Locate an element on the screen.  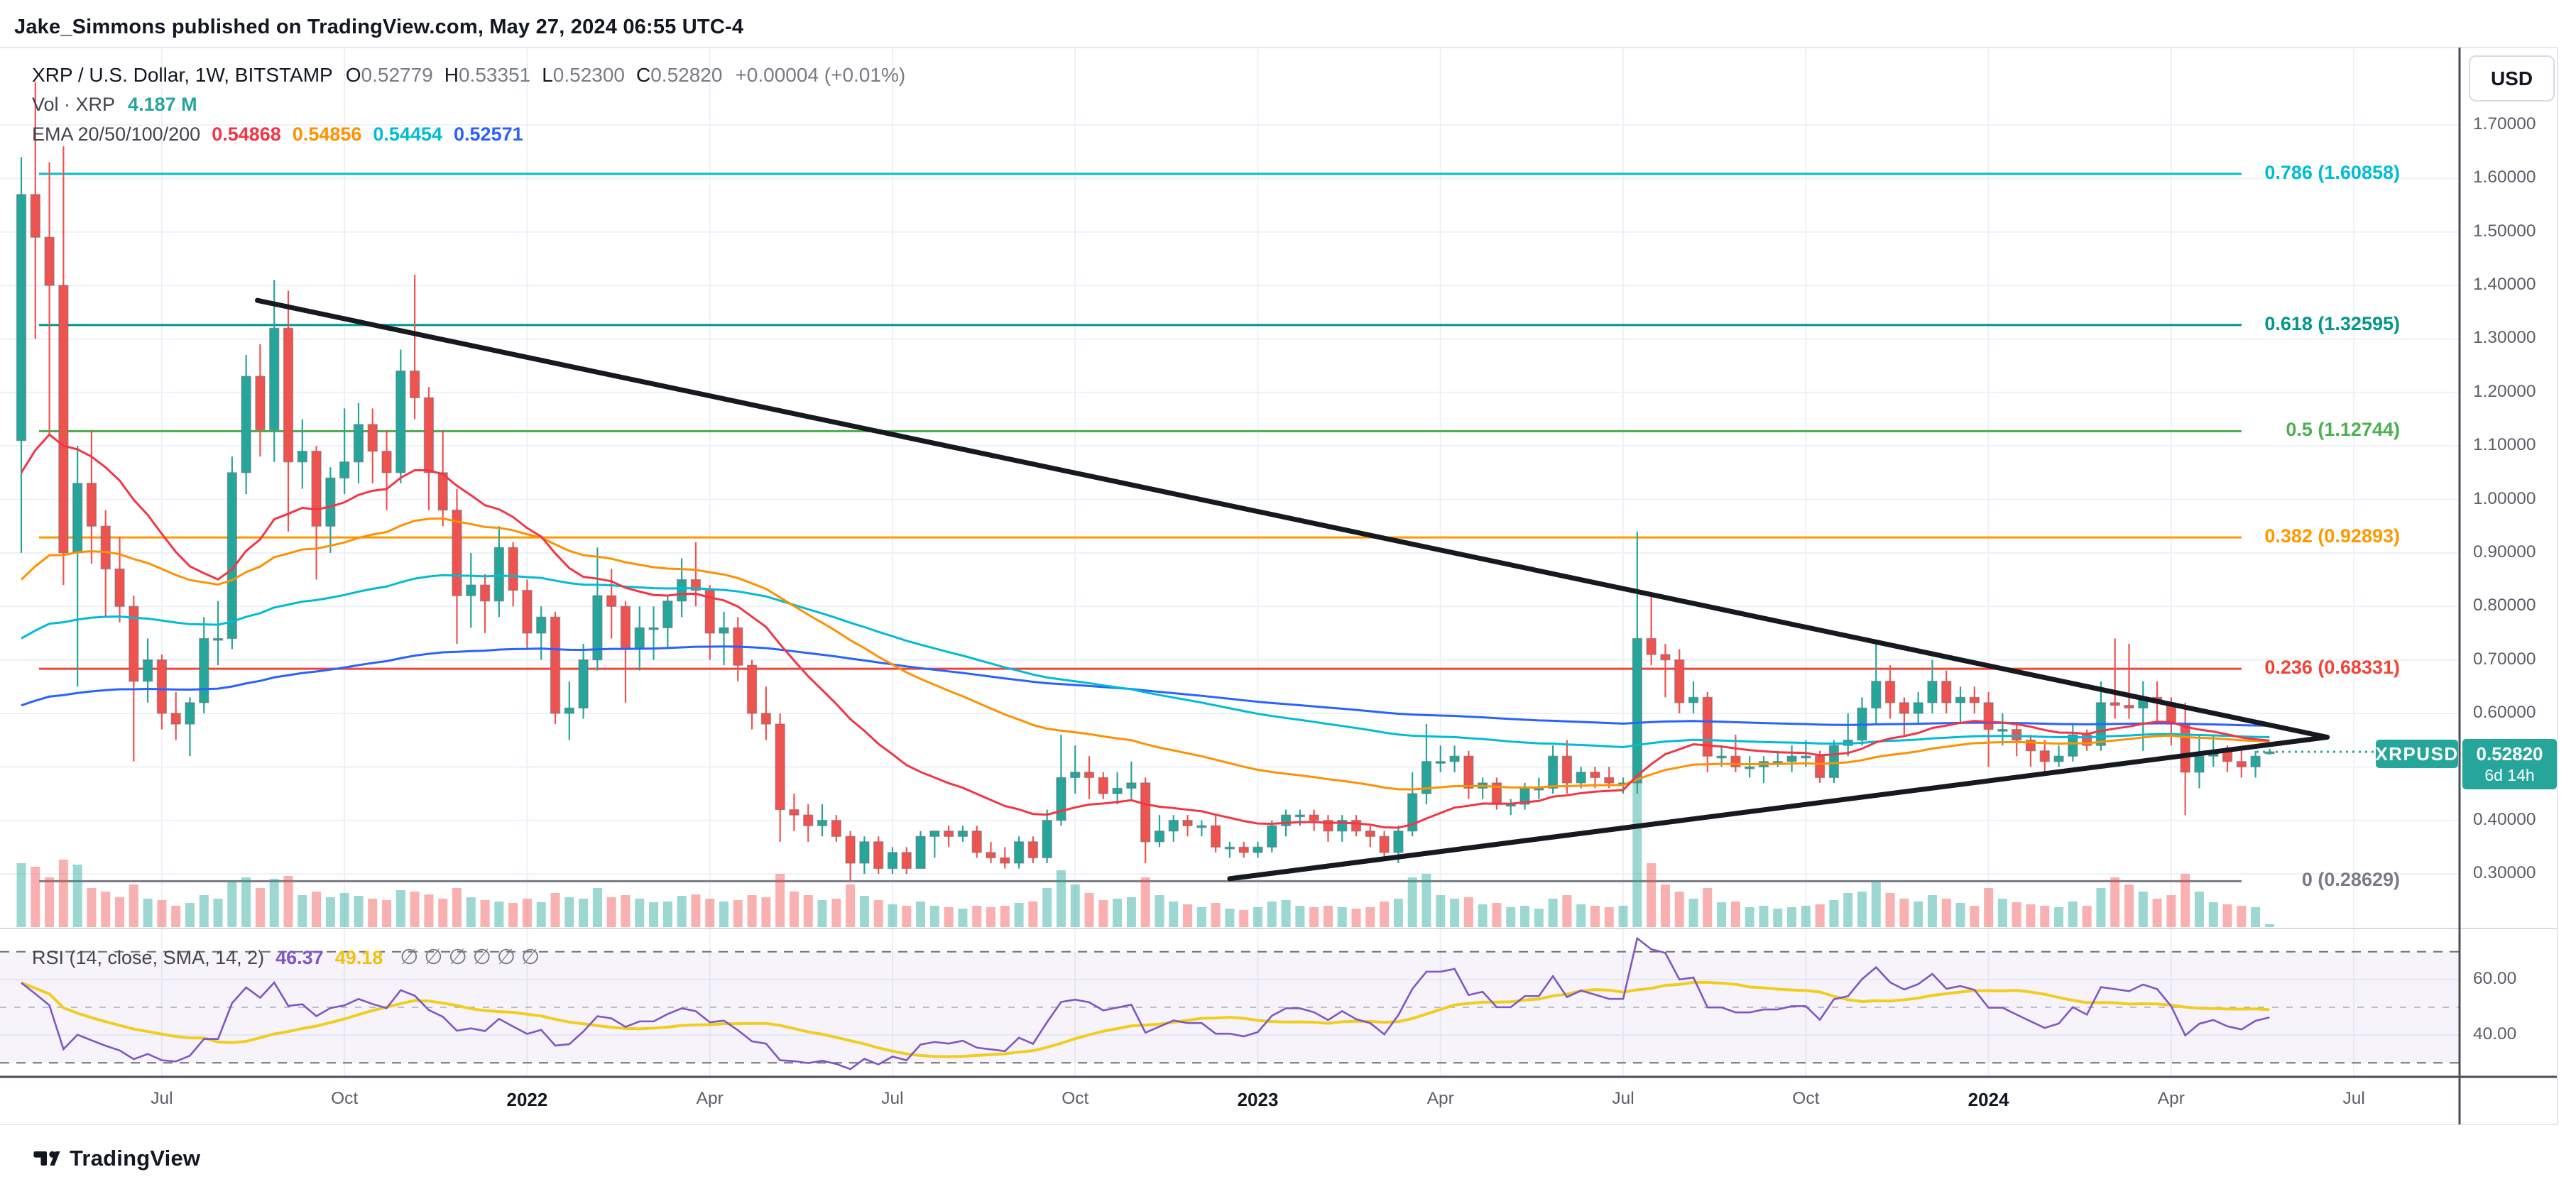
ohlc-h-value: H0.53351 is located at coordinates (487, 75).